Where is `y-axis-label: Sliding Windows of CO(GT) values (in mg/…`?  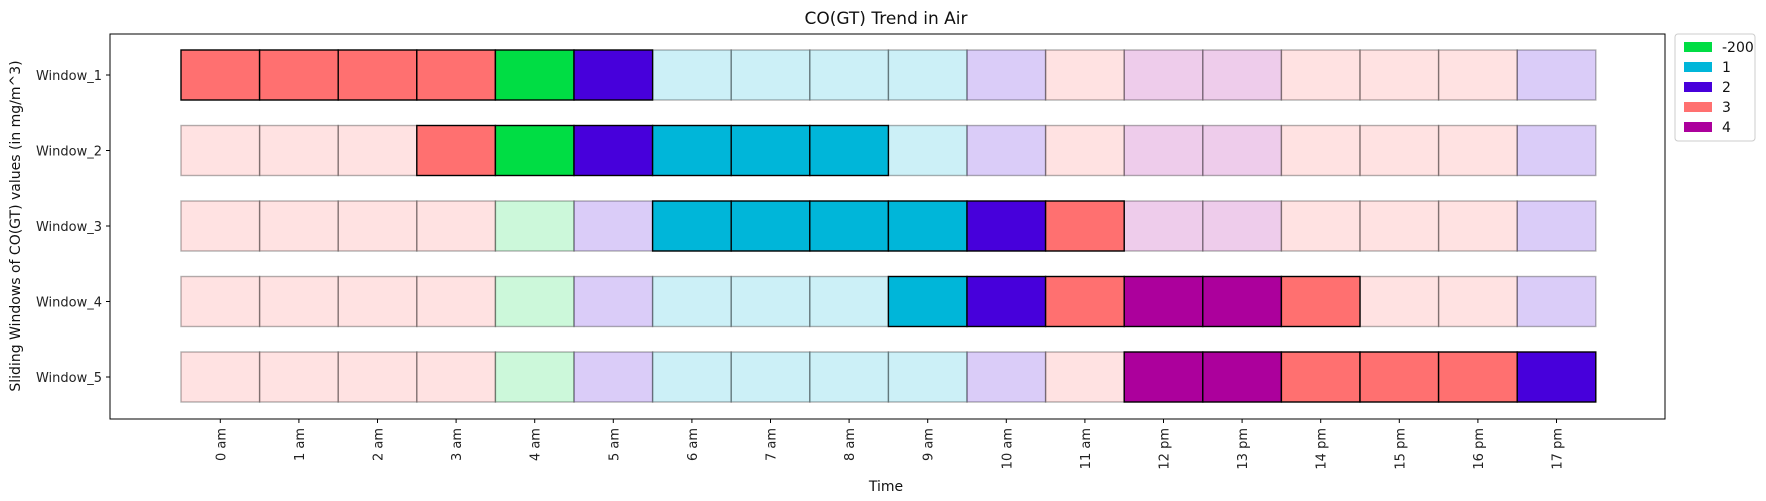
y-axis-label: Sliding Windows of CO(GT) values (in mg/… is located at coordinates (16, 225).